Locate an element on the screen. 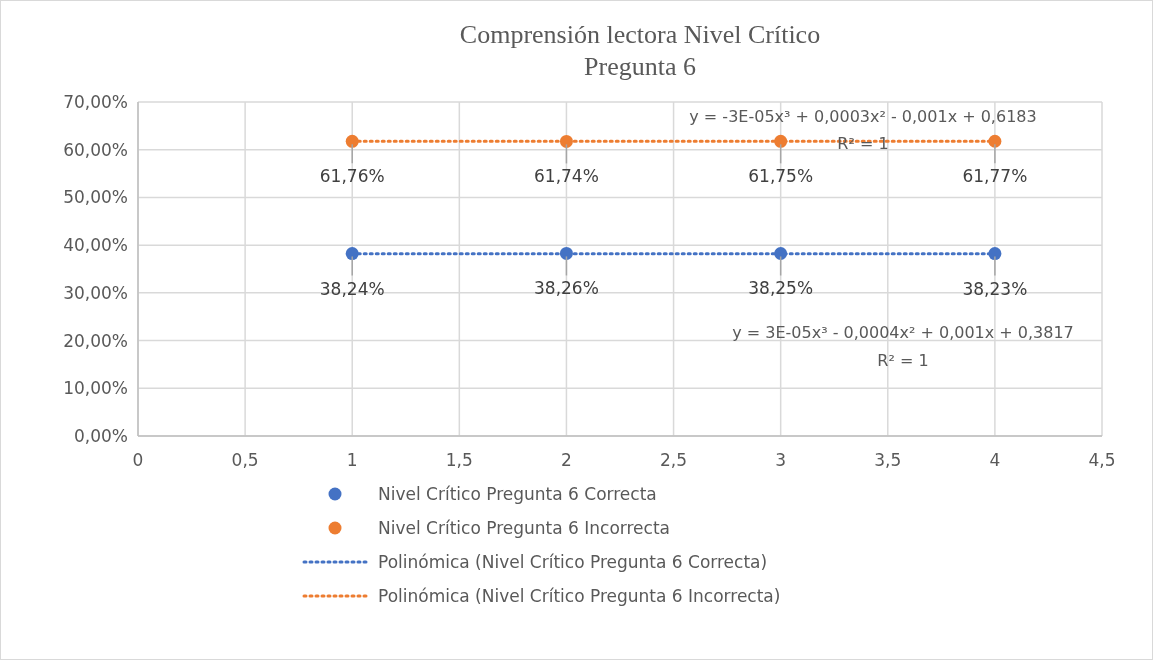 This screenshot has width=1161, height=668. x-tick-label: 1,5 is located at coordinates (459, 460).